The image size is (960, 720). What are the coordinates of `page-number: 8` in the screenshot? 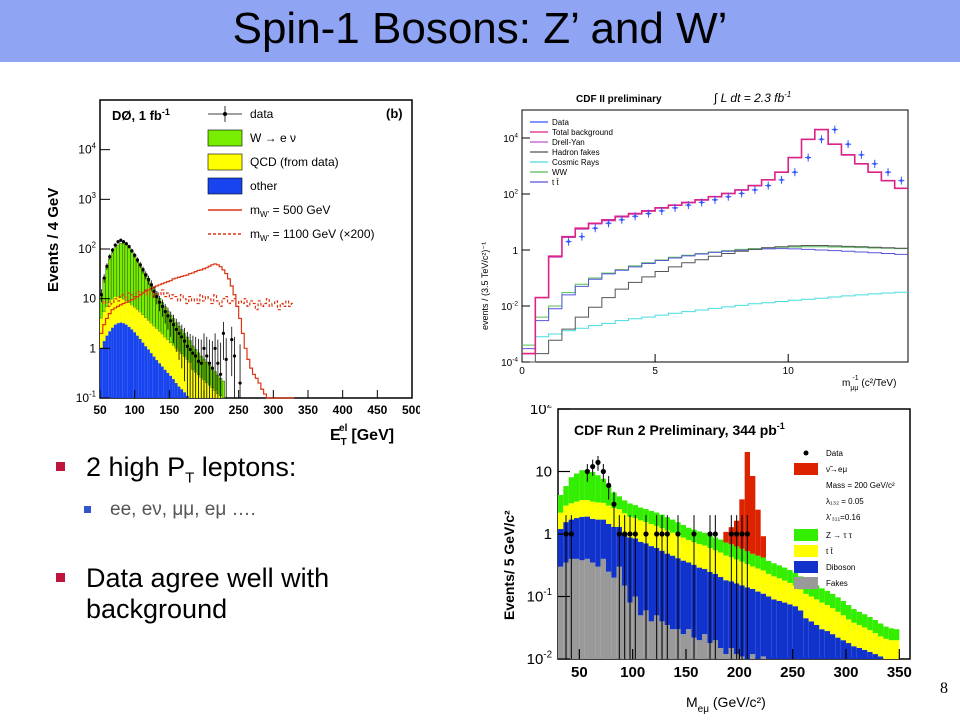 It's located at (944, 688).